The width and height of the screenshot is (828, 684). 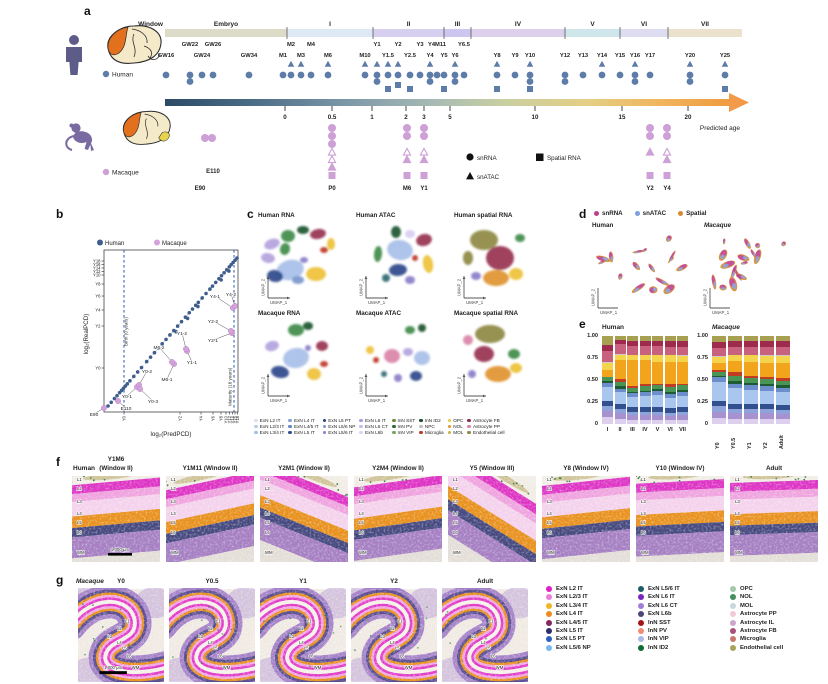 What do you see at coordinates (151, 24) in the screenshot?
I see `window-row-label: Window` at bounding box center [151, 24].